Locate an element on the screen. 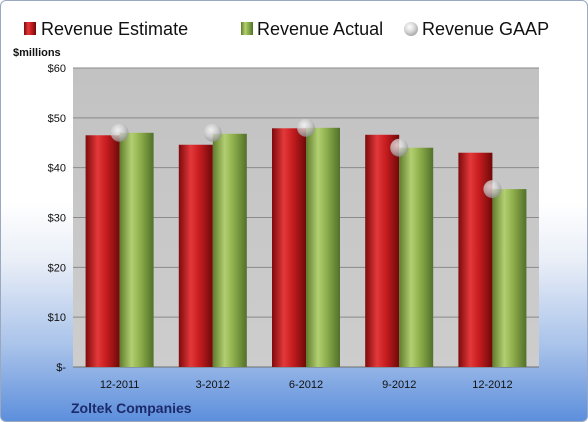  gaap-markers is located at coordinates (306, 158).